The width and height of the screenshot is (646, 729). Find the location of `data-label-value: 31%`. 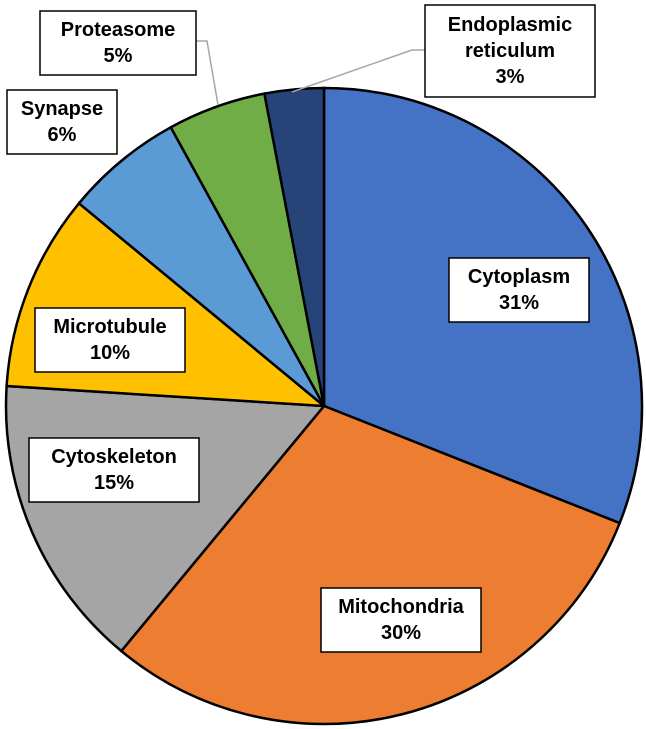

data-label-value: 31% is located at coordinates (519, 303).